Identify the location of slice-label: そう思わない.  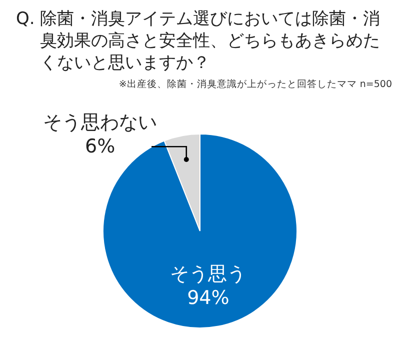
(100, 122).